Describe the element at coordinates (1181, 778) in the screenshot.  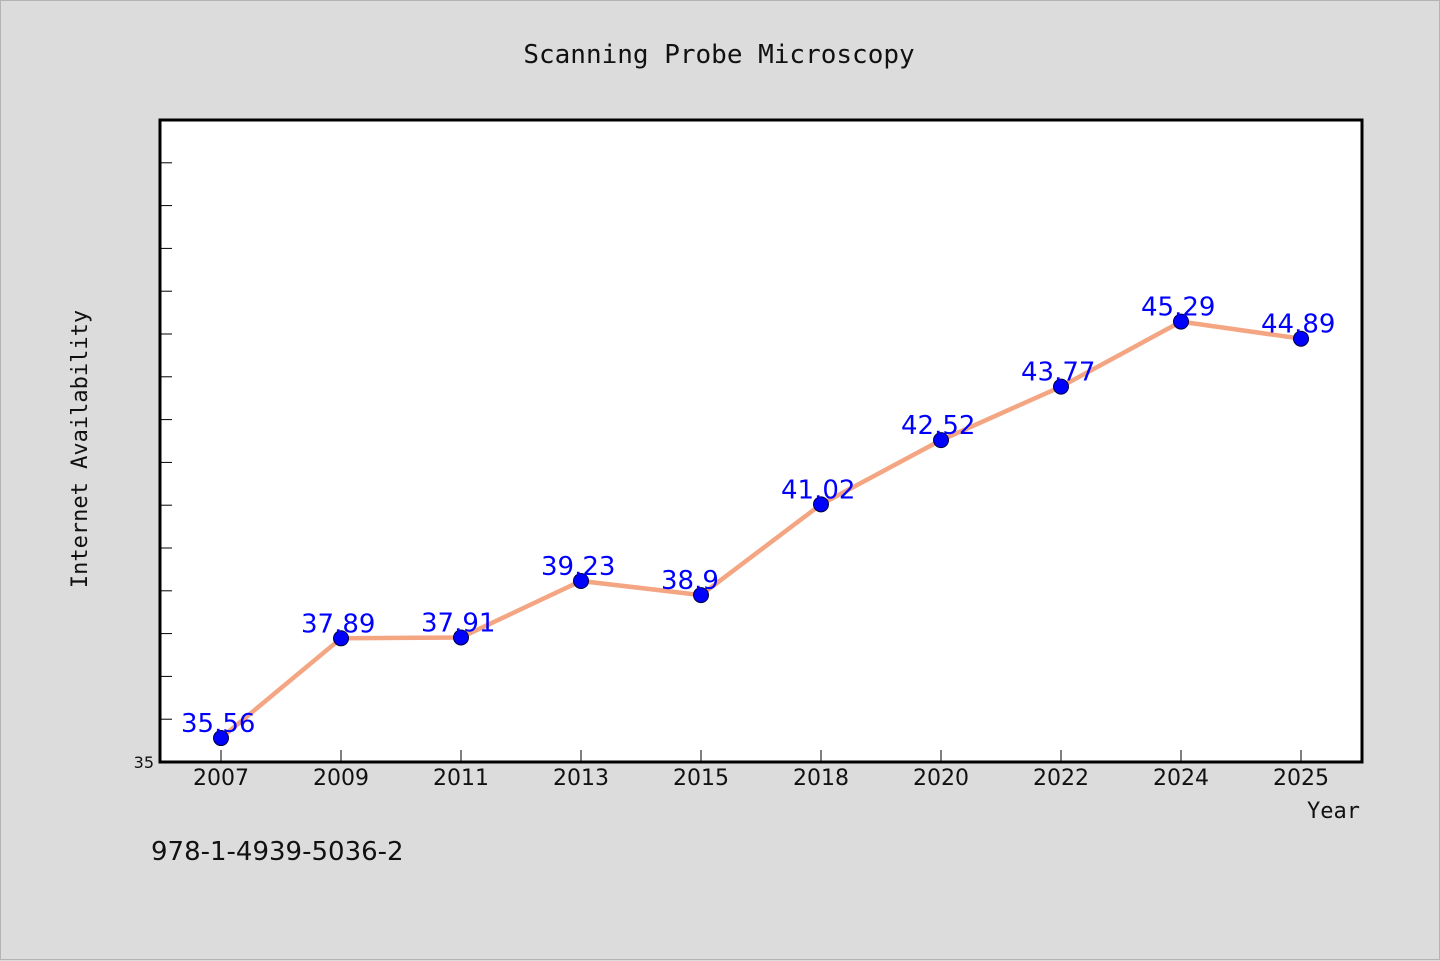
I see `x-tick-label: 2024` at that location.